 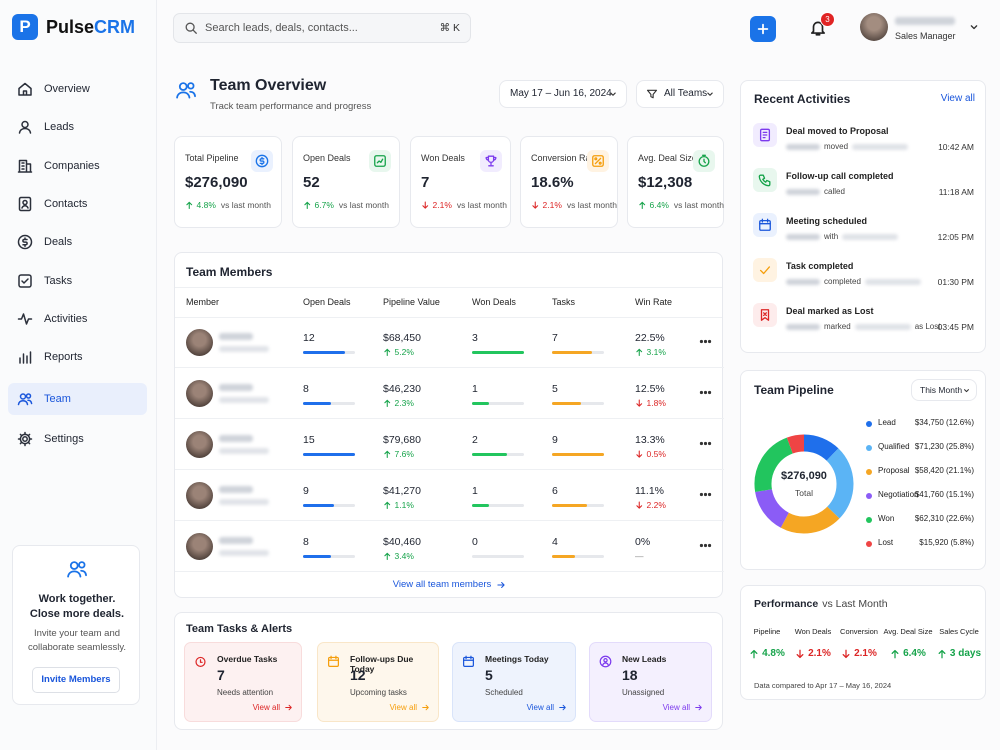 I want to click on add-button, so click(x=763, y=29).